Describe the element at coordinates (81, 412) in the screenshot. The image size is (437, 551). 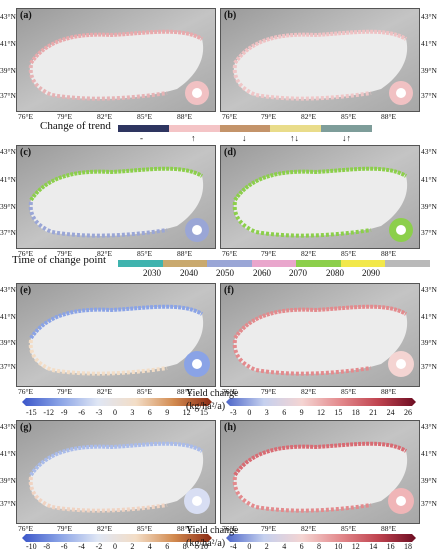
I see `colorbar-tick-label: -6` at that location.